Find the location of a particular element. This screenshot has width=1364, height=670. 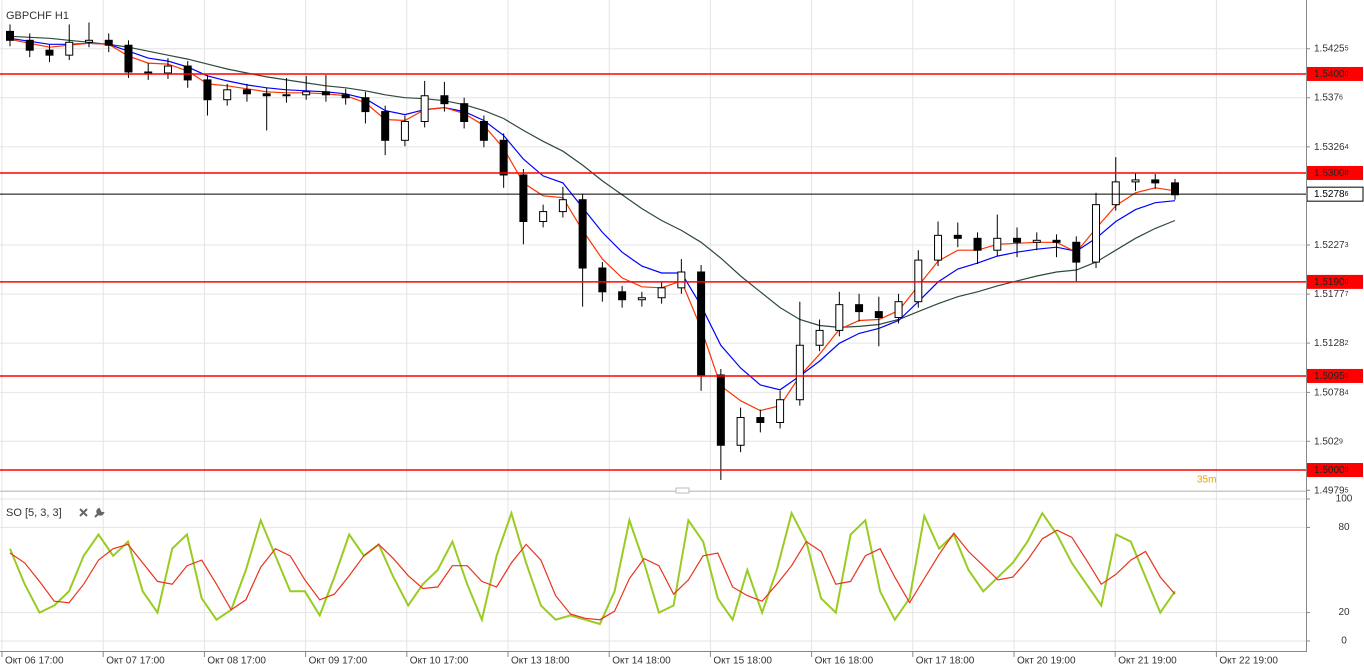

x-tick-label: Окт 22 19:00 is located at coordinates (1248, 661).